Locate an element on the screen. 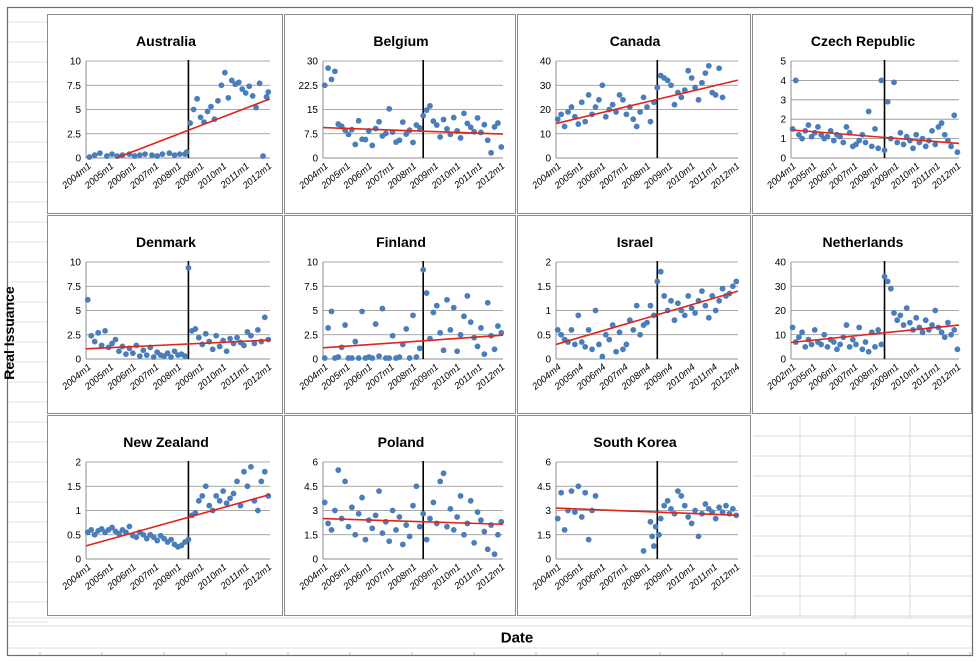 This screenshot has height=662, width=980. y-tick-label: 0 is located at coordinates (315, 560).